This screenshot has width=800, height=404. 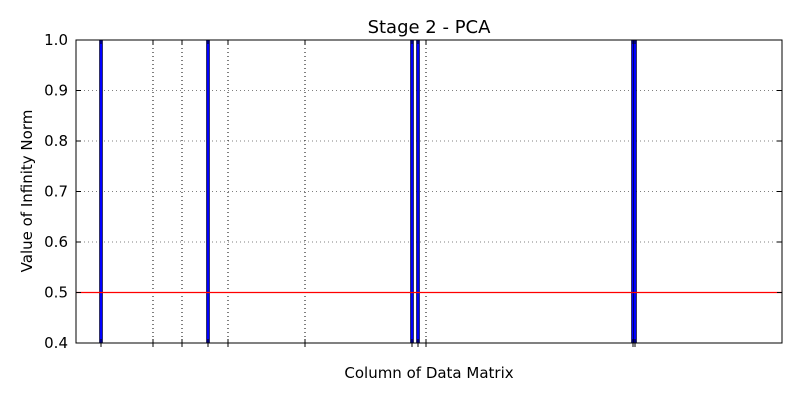 What do you see at coordinates (56, 242) in the screenshot?
I see `y-tick-label: 0.6` at bounding box center [56, 242].